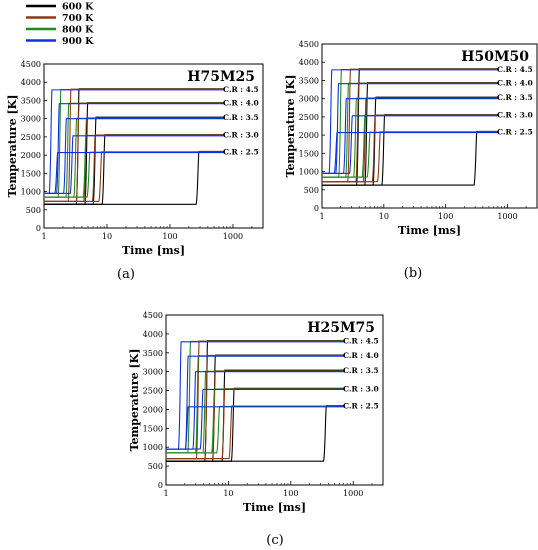 Image resolution: width=538 pixels, height=550 pixels. Describe the element at coordinates (78, 41) in the screenshot. I see `legend-label-3: 900 K` at that location.